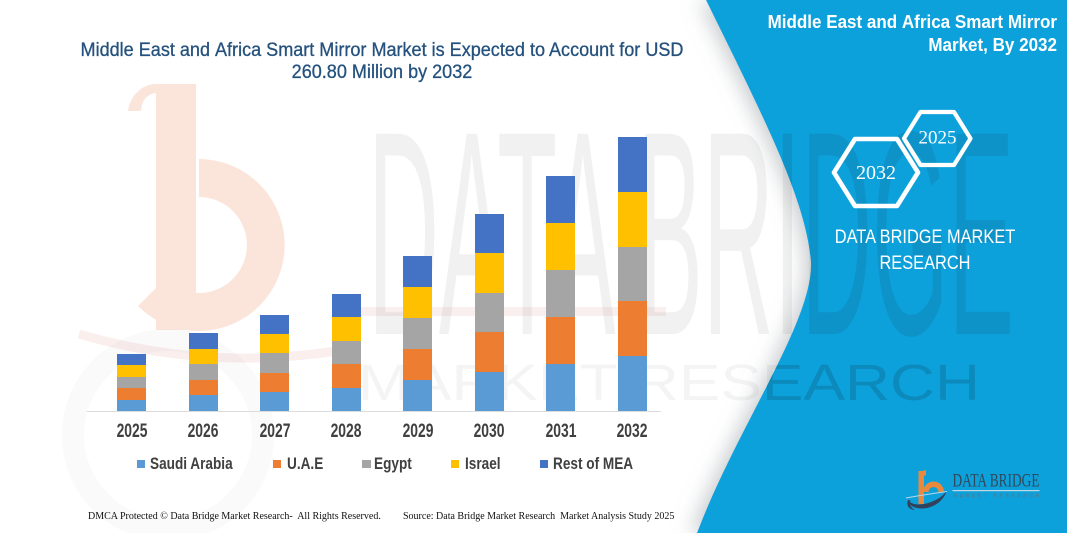  I want to click on svg-text: 2032, so click(876, 173).